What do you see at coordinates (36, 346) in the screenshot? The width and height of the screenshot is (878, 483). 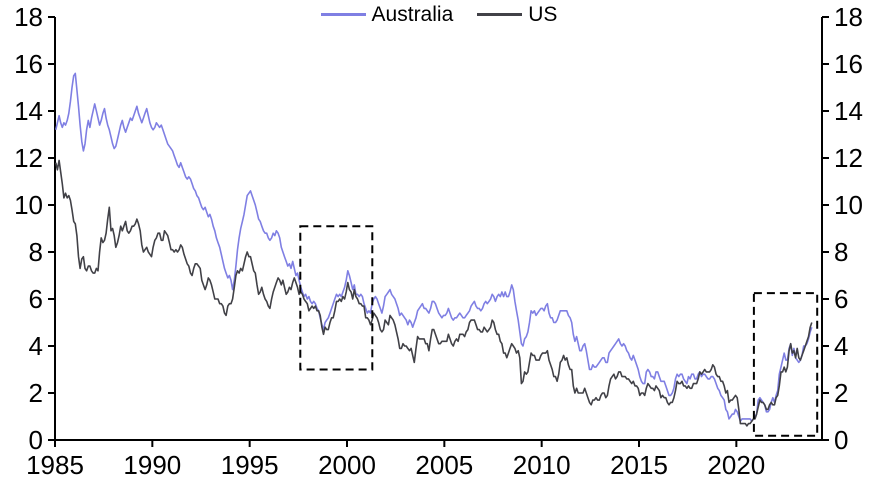 I see `y-axis-label-left: 4` at bounding box center [36, 346].